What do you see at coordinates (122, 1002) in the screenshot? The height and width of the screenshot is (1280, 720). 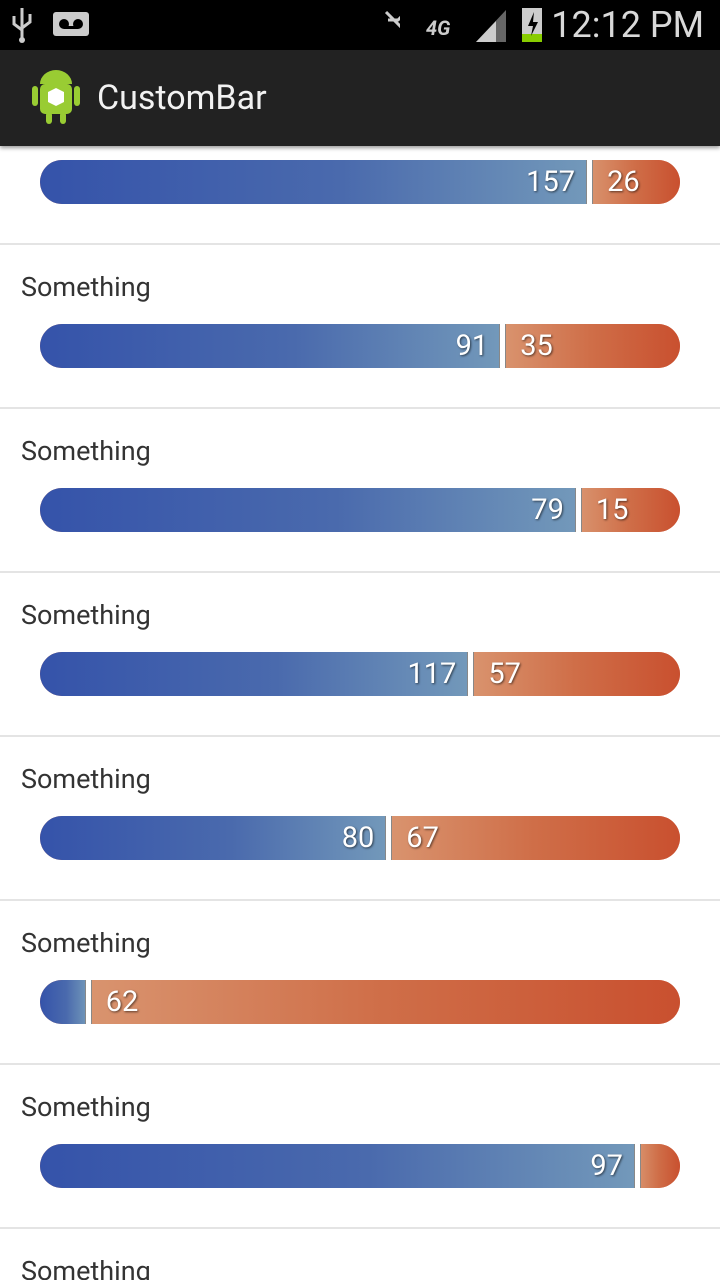 I see `right-value: 62` at bounding box center [122, 1002].